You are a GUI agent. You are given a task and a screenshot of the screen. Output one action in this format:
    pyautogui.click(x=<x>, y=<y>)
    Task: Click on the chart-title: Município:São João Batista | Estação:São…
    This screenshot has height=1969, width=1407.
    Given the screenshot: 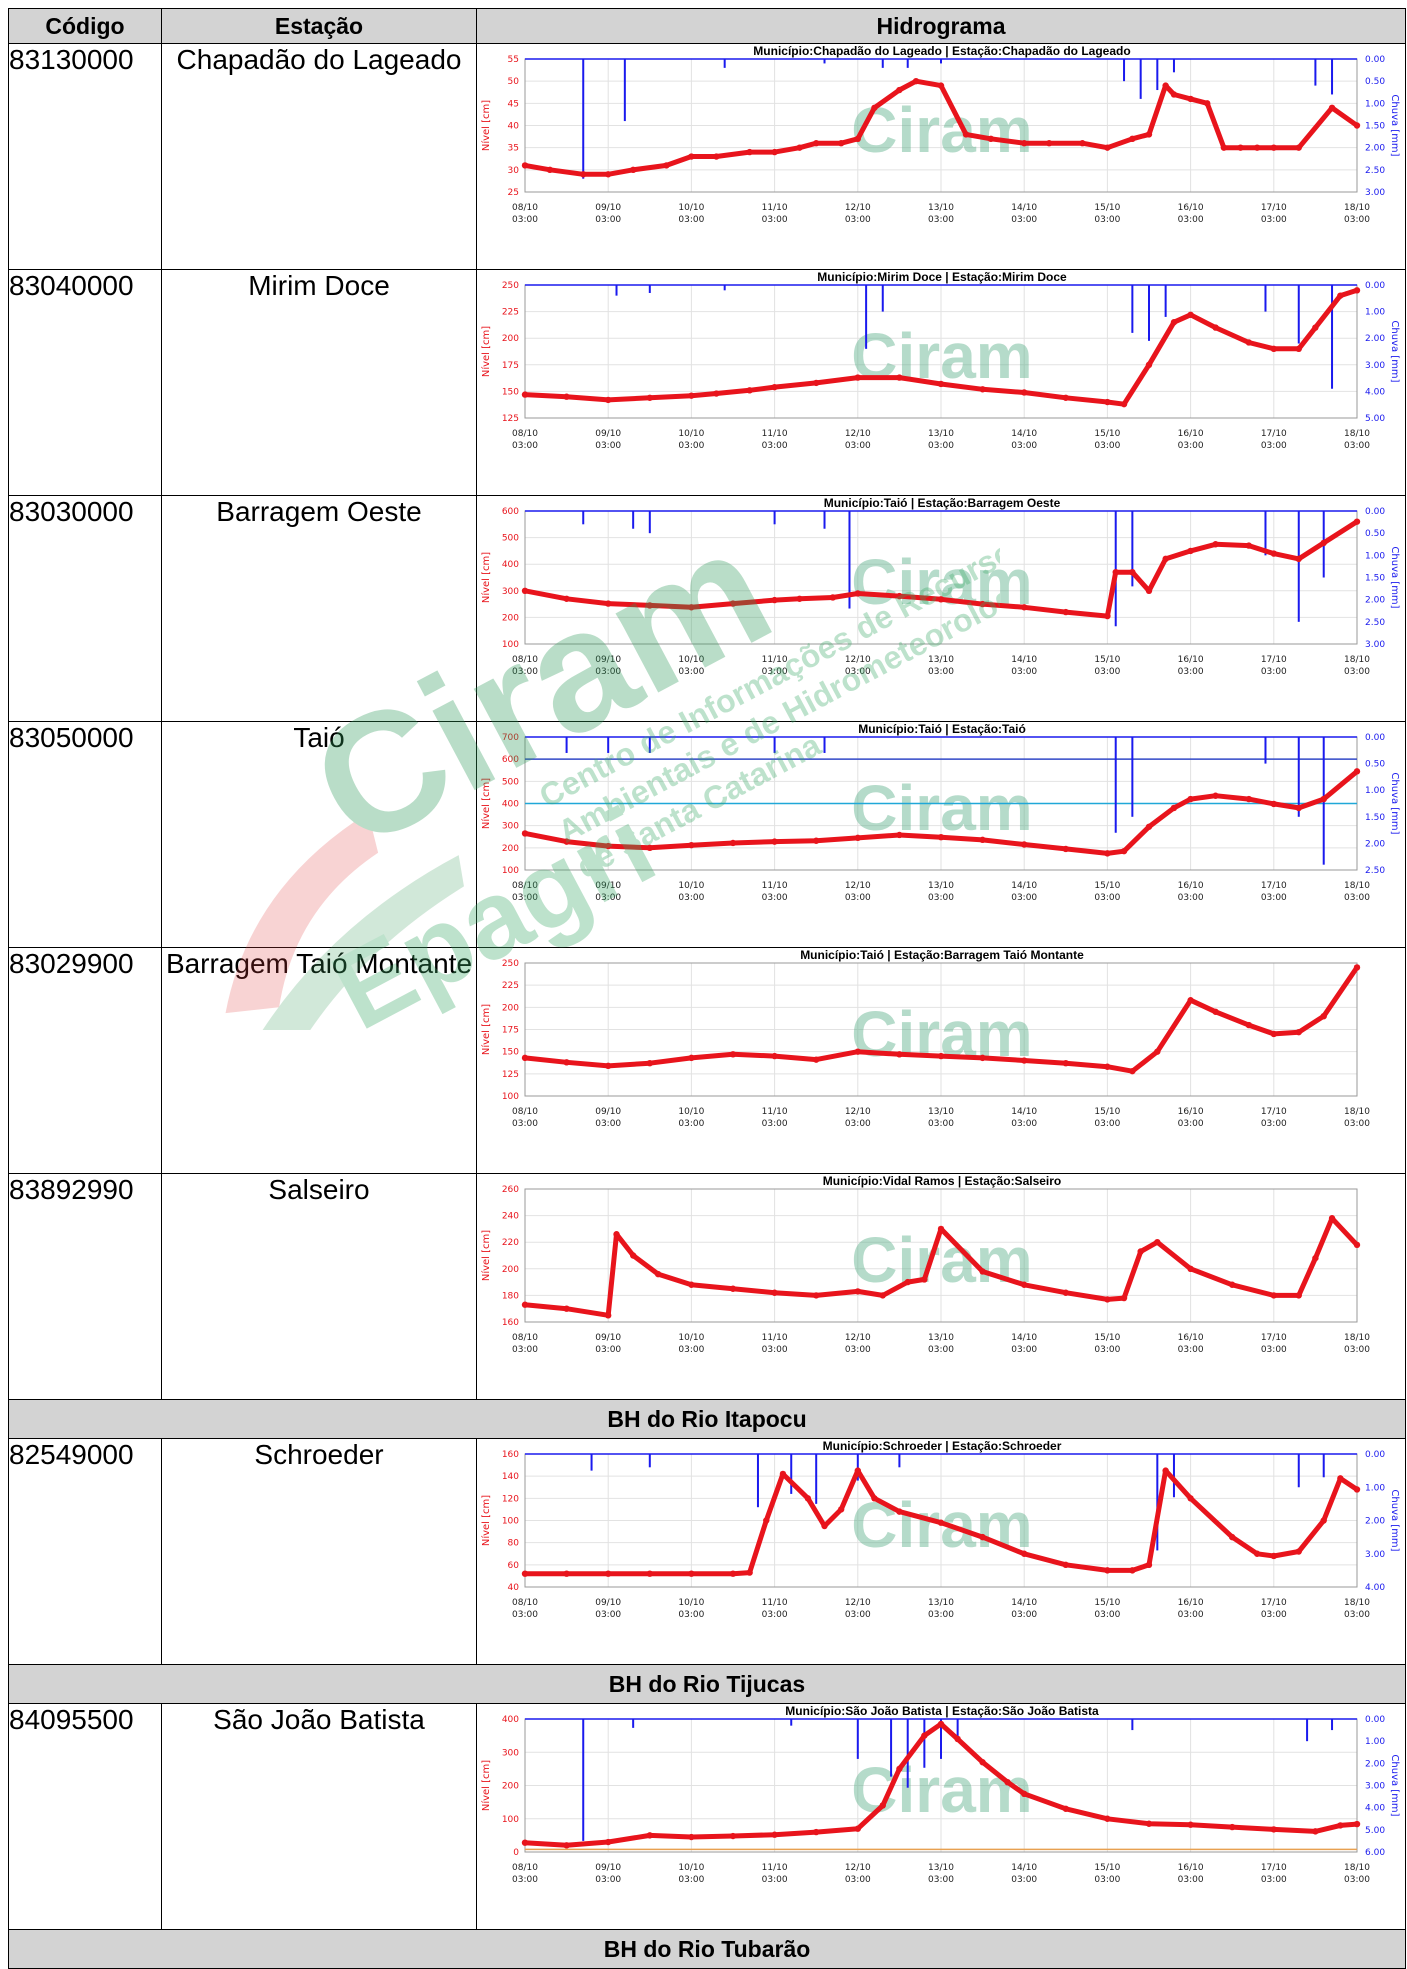 What is the action you would take?
    pyautogui.click(x=942, y=1711)
    